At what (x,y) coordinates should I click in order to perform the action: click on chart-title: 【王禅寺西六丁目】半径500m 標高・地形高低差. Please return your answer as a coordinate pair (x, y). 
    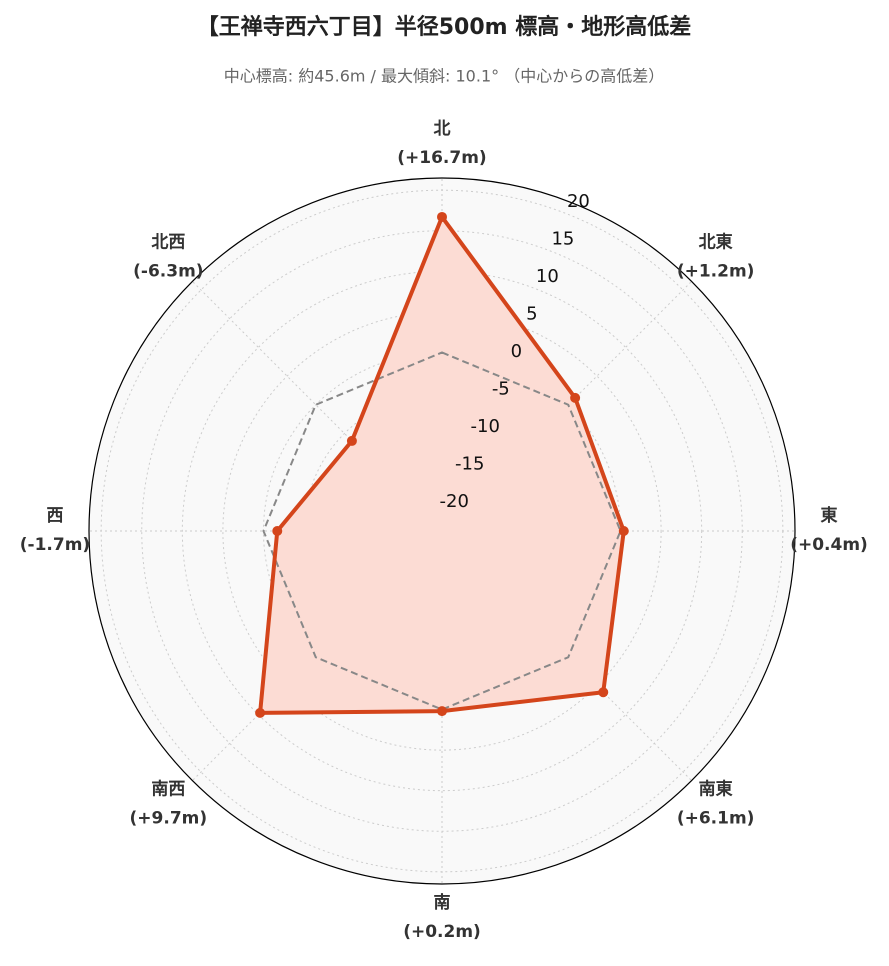
    Looking at the image, I should click on (444, 27).